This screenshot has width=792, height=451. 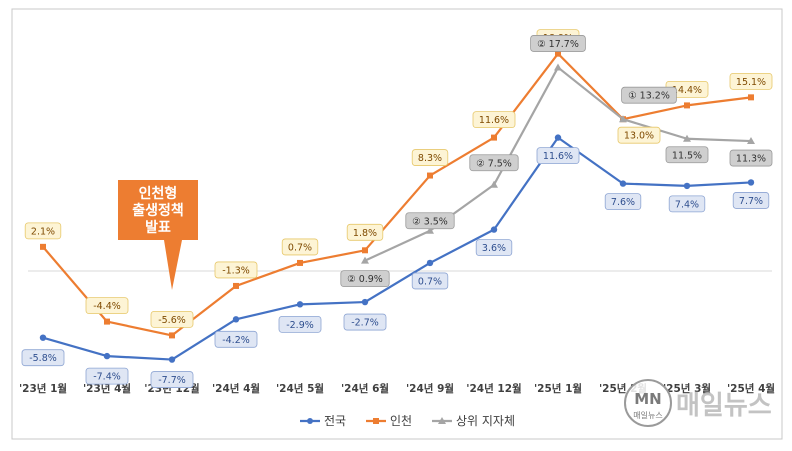 I want to click on data-label: 8.3%, so click(x=430, y=158).